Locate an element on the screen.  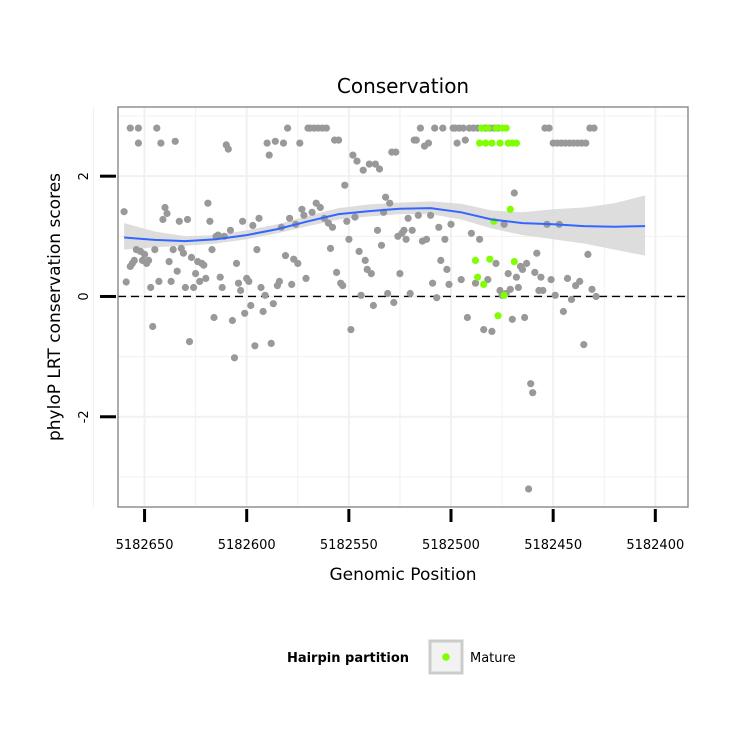
legend-key-mature is located at coordinates (446, 657).